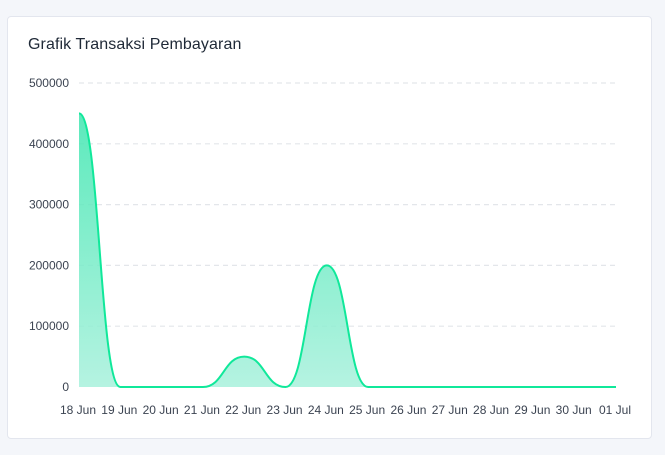  Describe the element at coordinates (161, 410) in the screenshot. I see `x-tick-label: 20 Jun` at that location.